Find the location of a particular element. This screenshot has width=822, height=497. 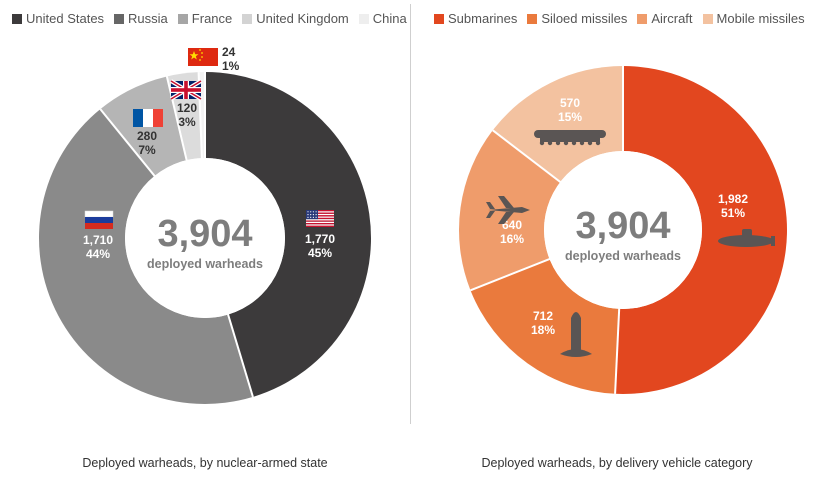

slice-value-label: 1,770 is located at coordinates (320, 239).